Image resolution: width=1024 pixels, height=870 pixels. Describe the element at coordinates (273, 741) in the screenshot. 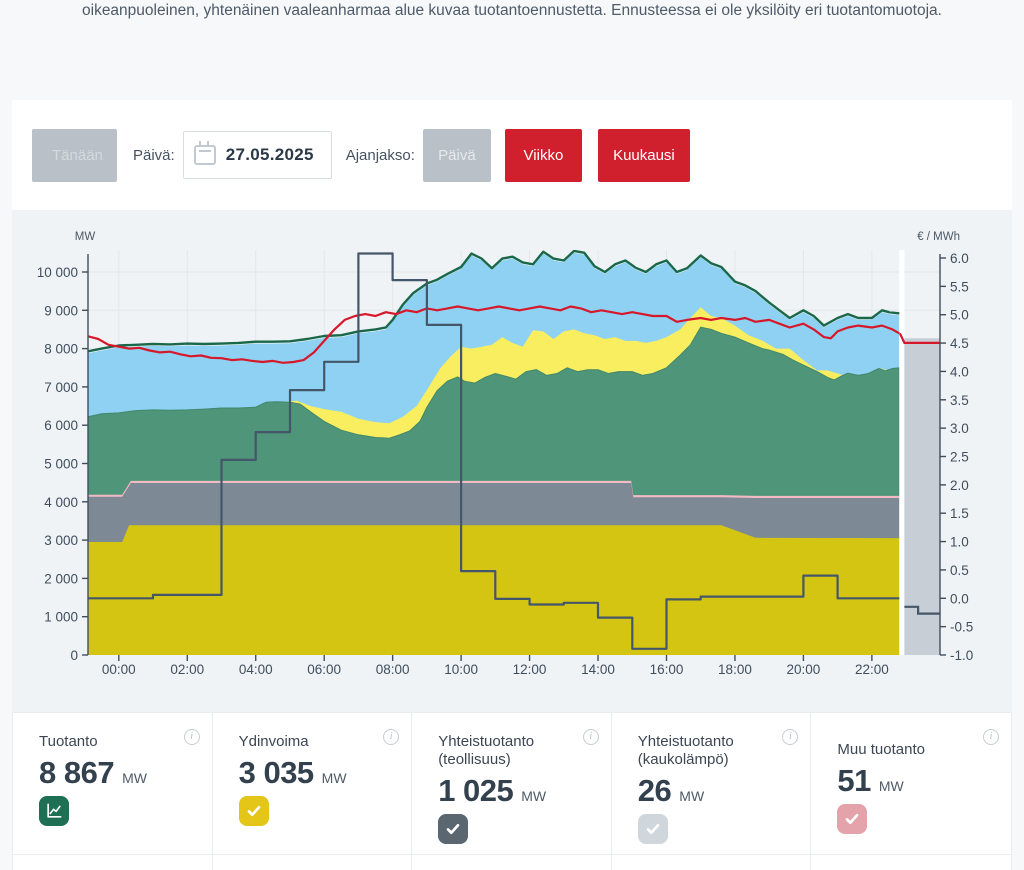

I see `card-title: Ydinvoima` at that location.